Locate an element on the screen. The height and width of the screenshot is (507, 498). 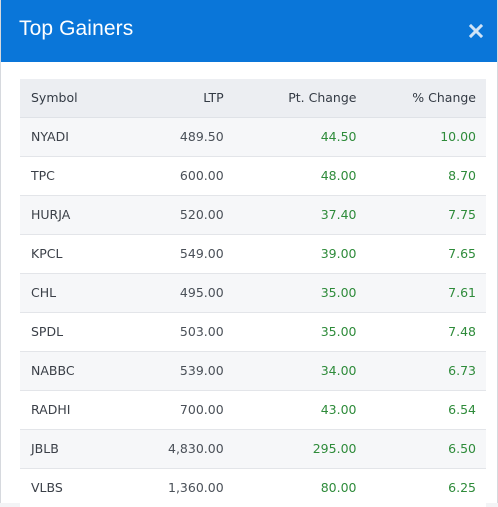
symbol-cell: VLBS is located at coordinates (82, 487).